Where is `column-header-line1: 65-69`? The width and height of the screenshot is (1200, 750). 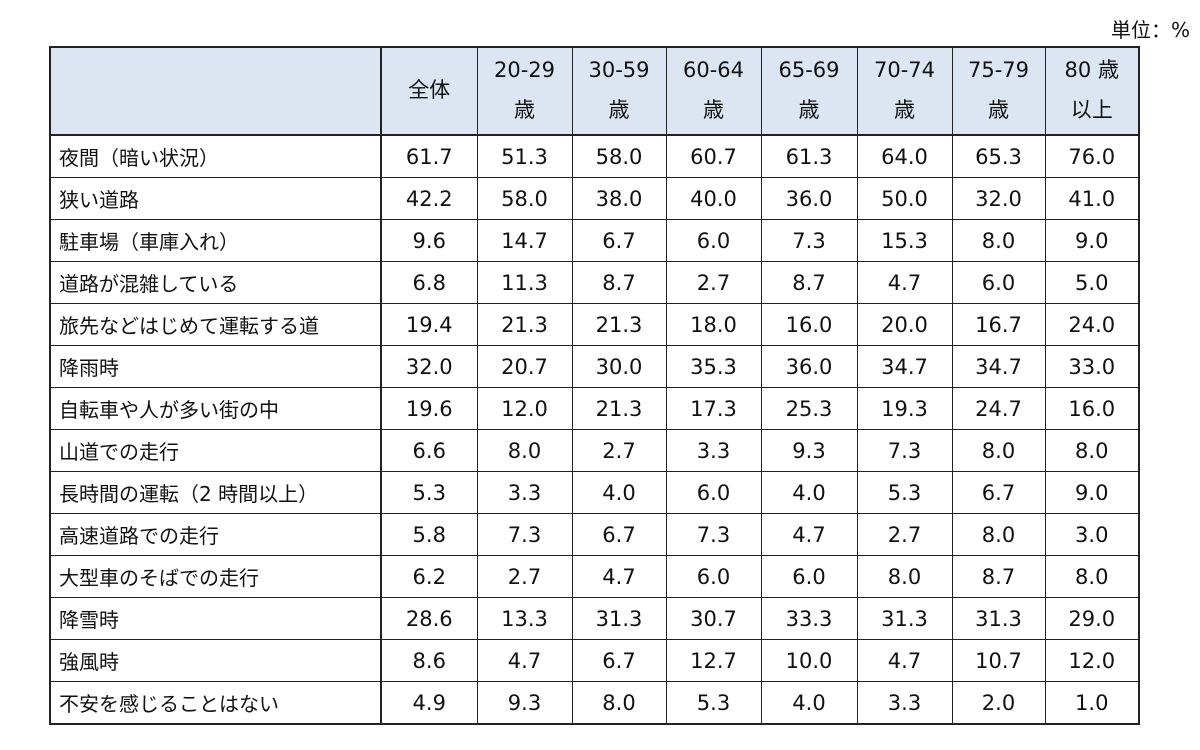 column-header-line1: 65-69 is located at coordinates (809, 70).